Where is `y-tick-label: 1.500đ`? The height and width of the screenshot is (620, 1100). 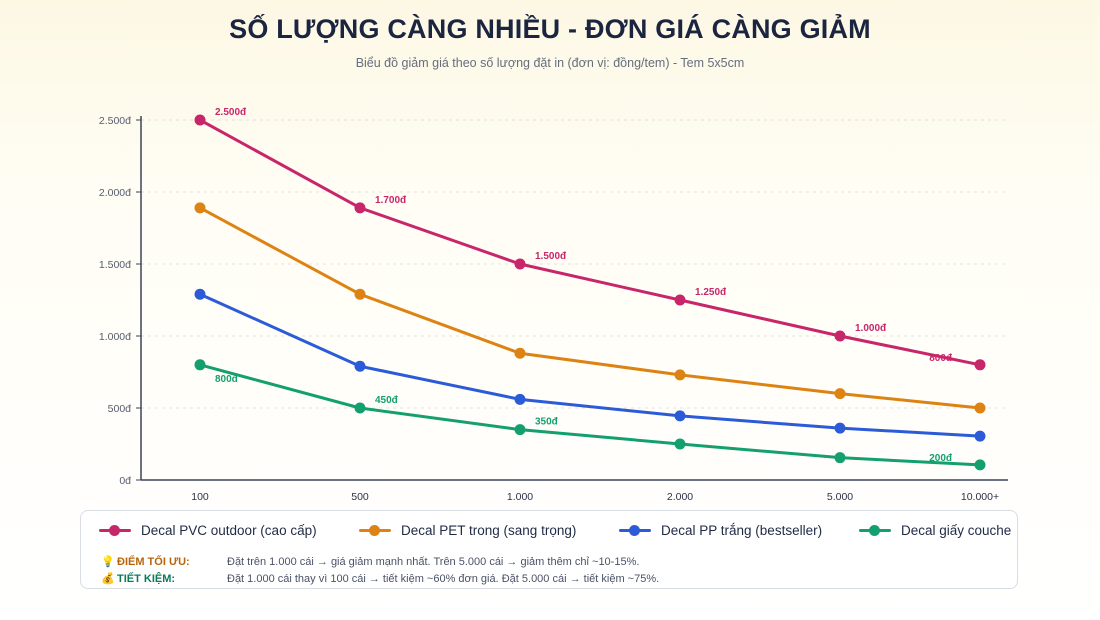 y-tick-label: 1.500đ is located at coordinates (115, 265).